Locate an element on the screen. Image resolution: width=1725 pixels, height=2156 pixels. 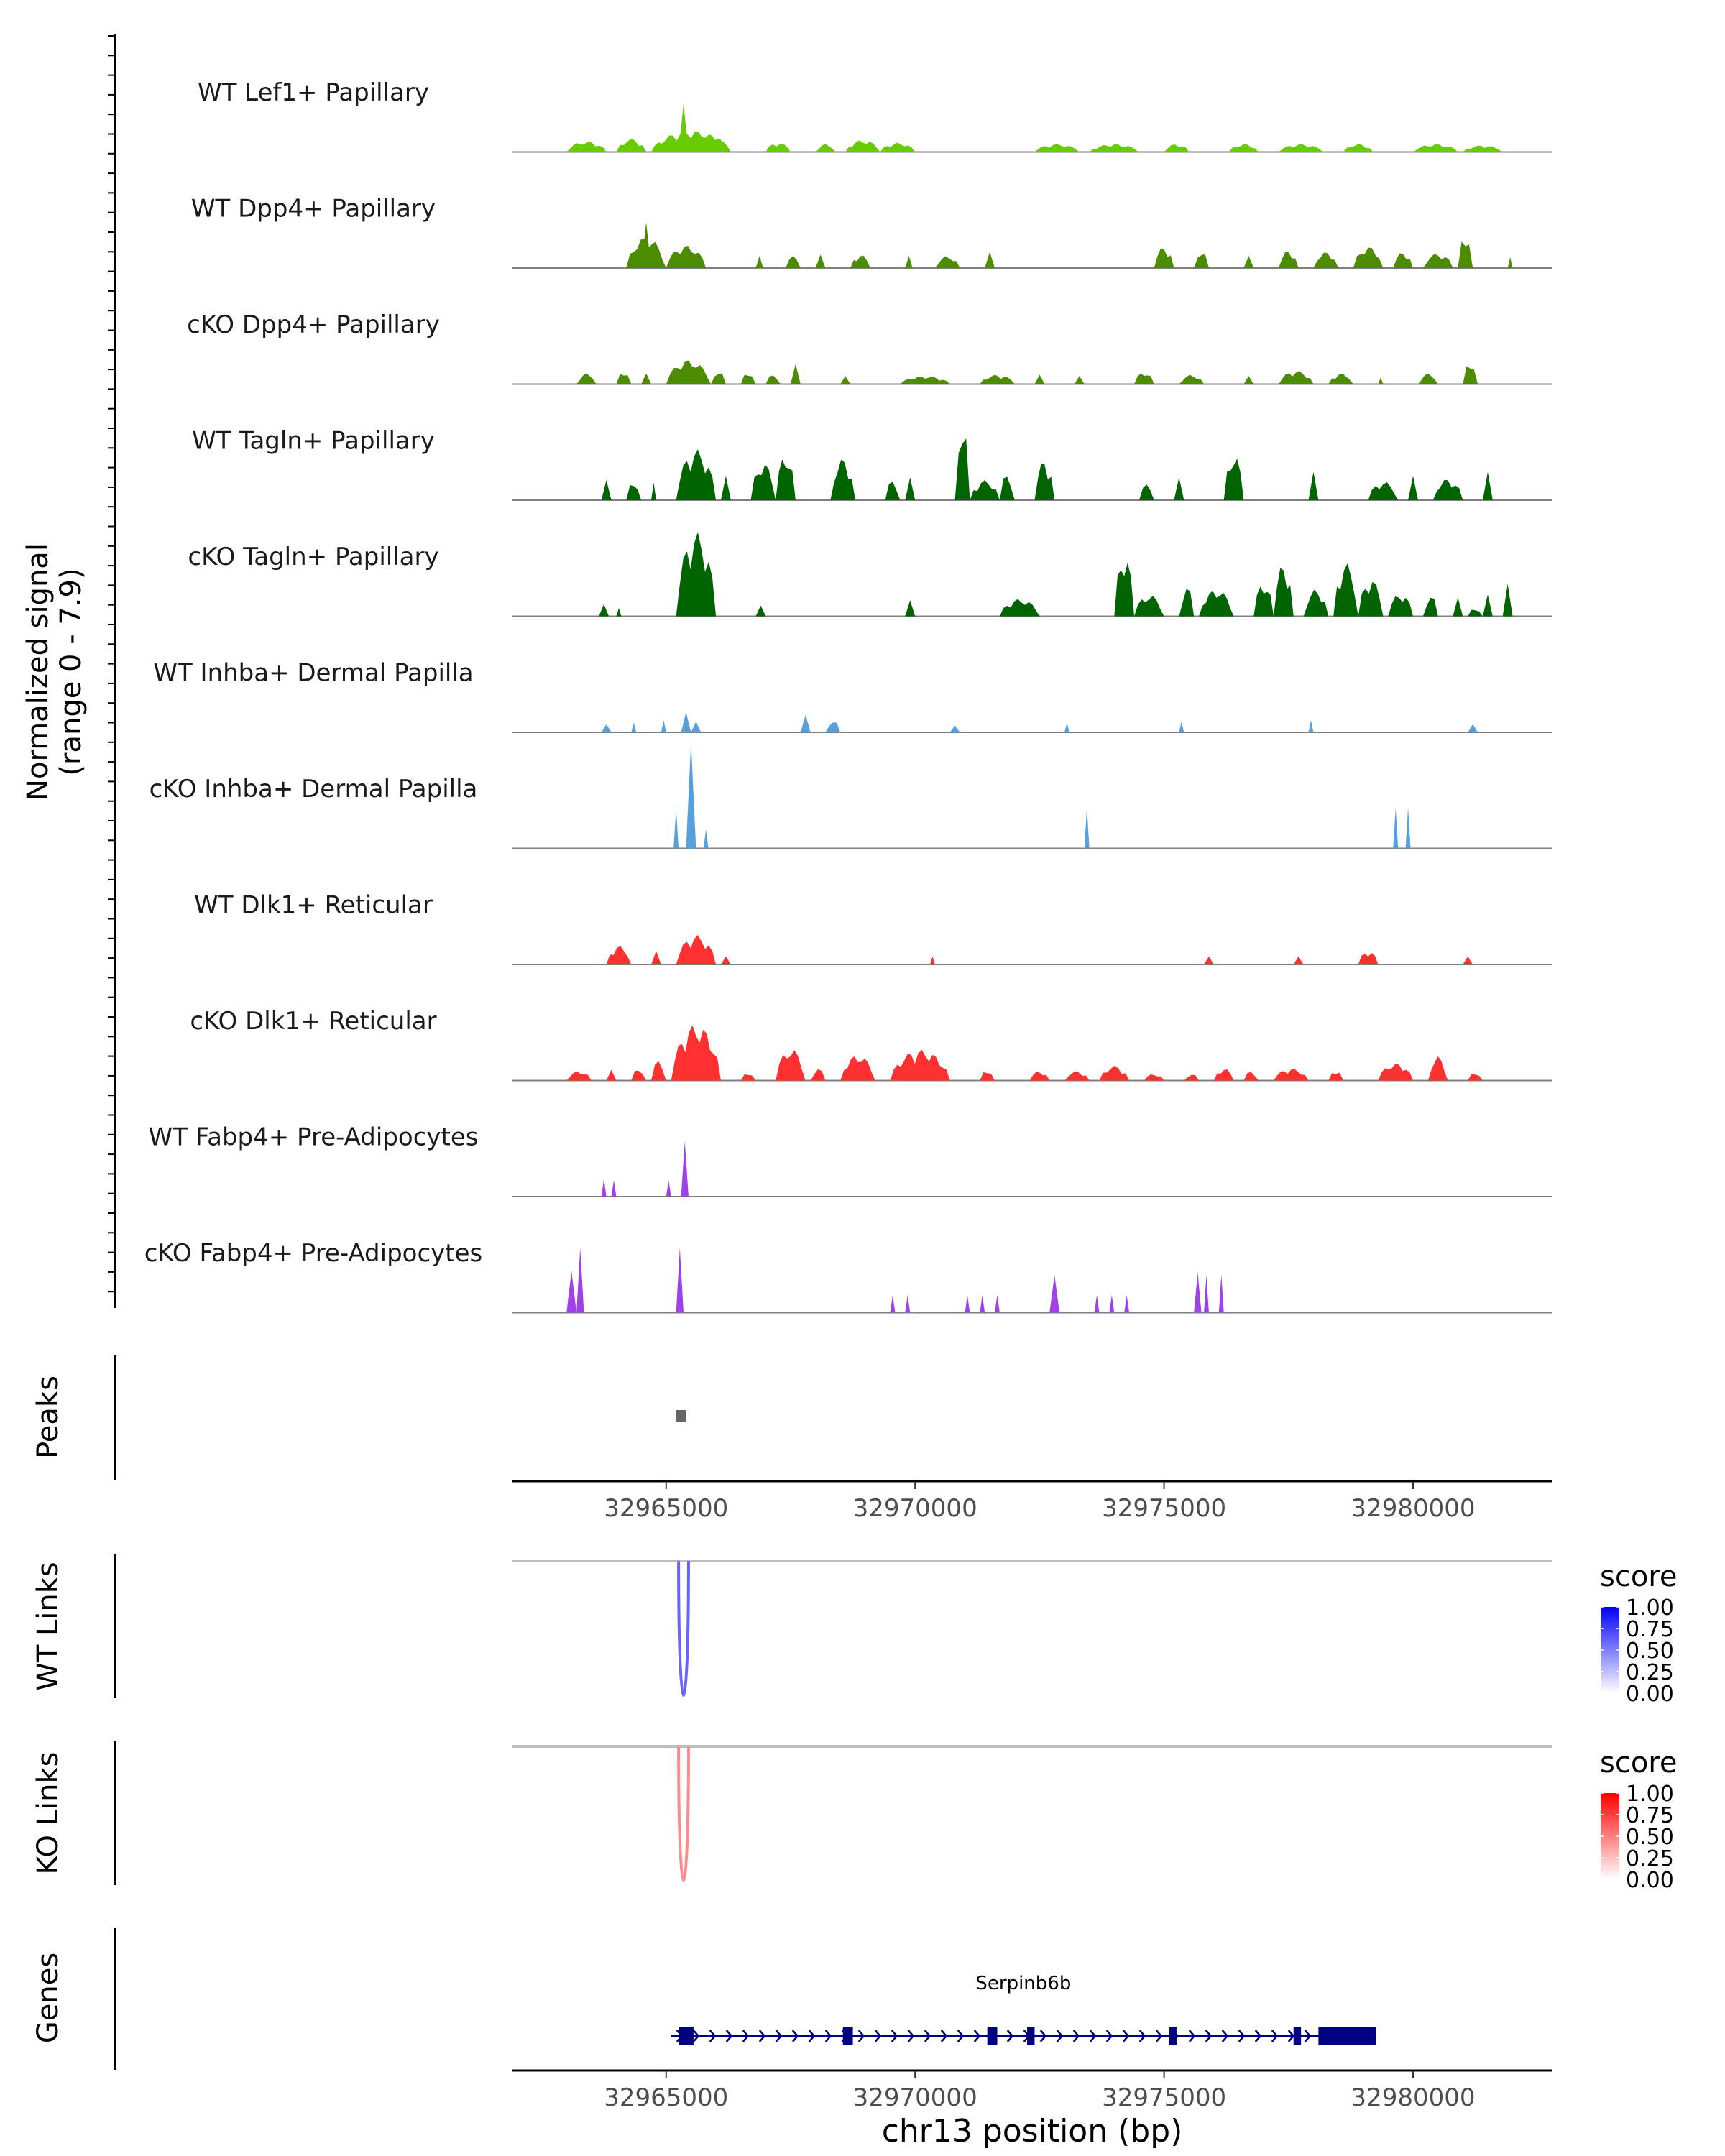
legend-tick-label: 1.00 is located at coordinates (1650, 1608).